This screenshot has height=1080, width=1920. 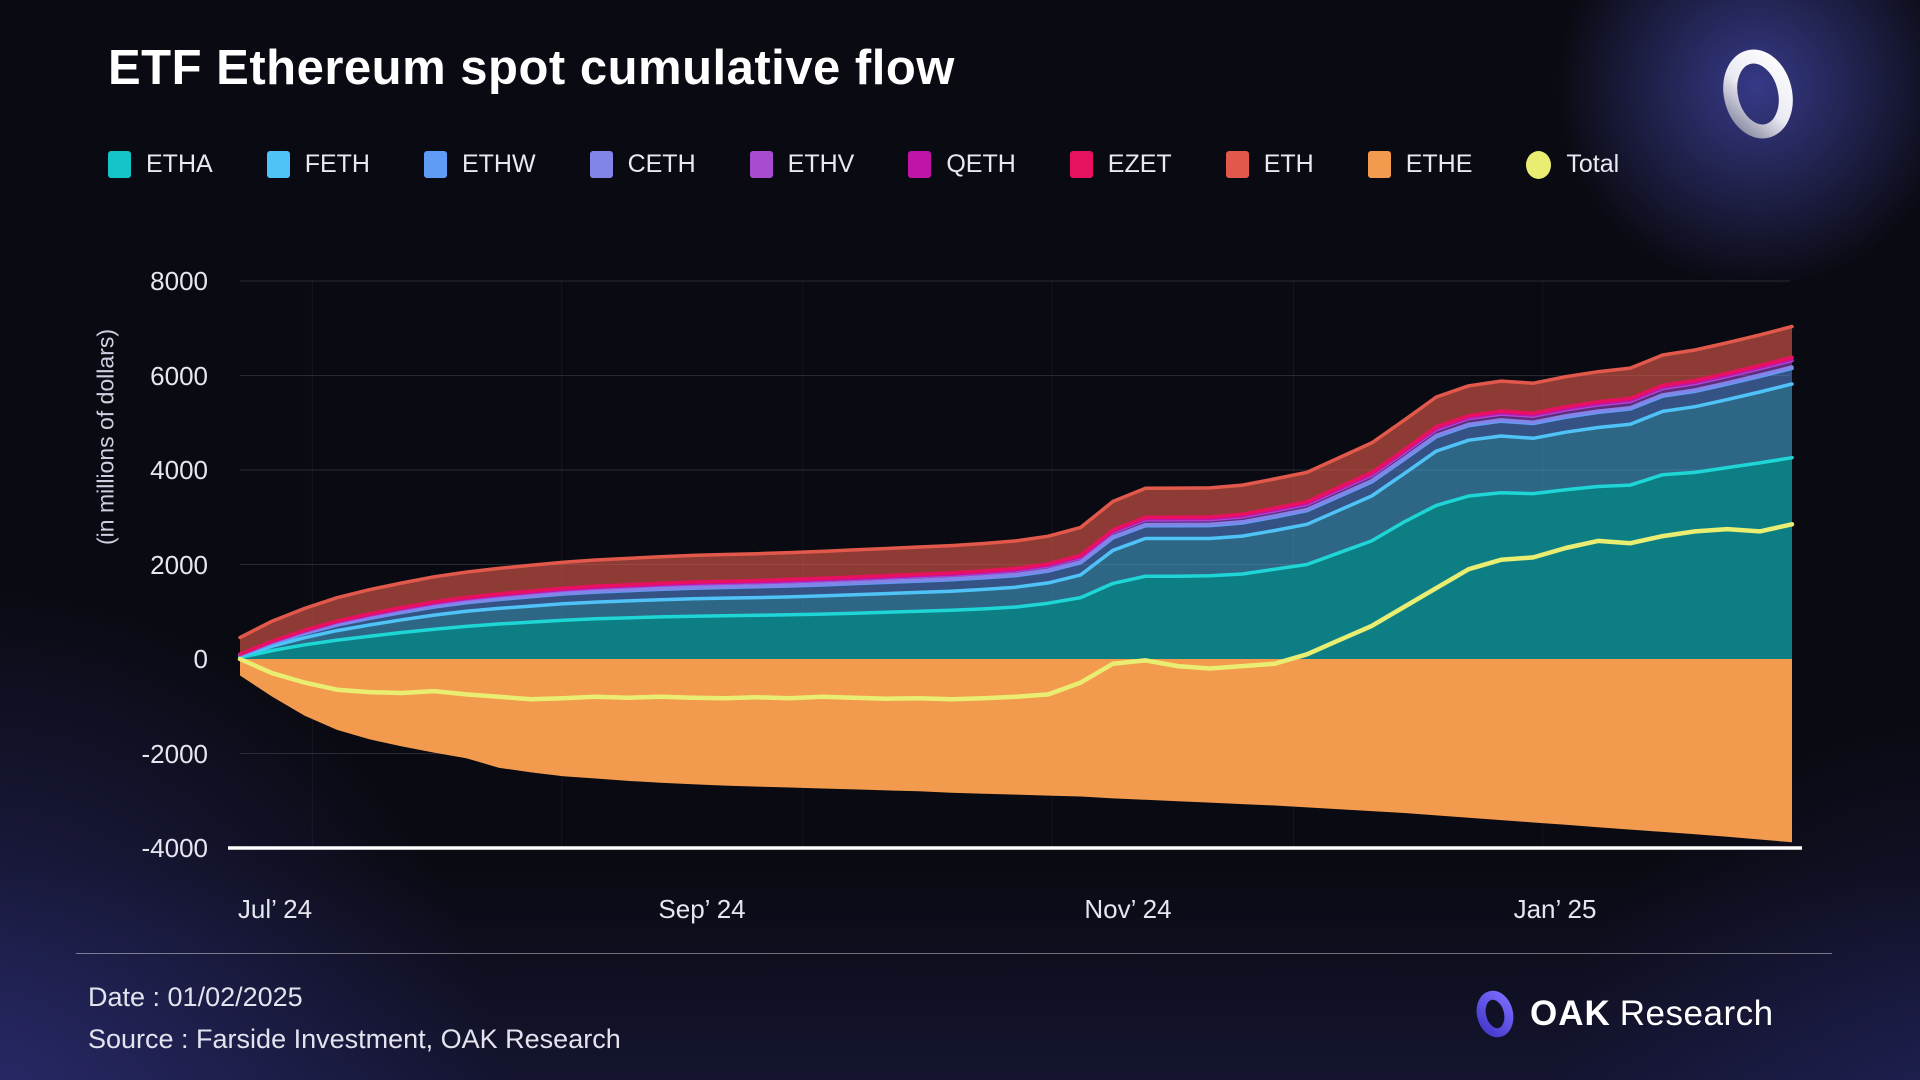 I want to click on legend-swatch-qeth, so click(x=920, y=164).